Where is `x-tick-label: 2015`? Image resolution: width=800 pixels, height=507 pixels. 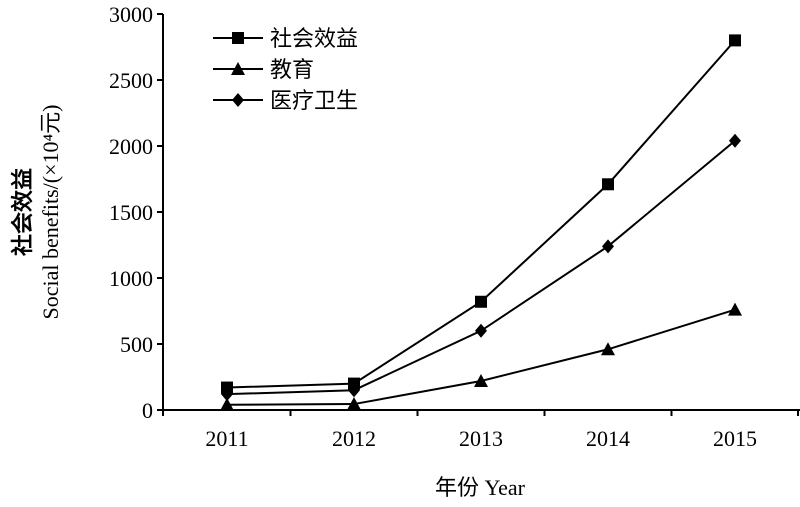 x-tick-label: 2015 is located at coordinates (735, 438).